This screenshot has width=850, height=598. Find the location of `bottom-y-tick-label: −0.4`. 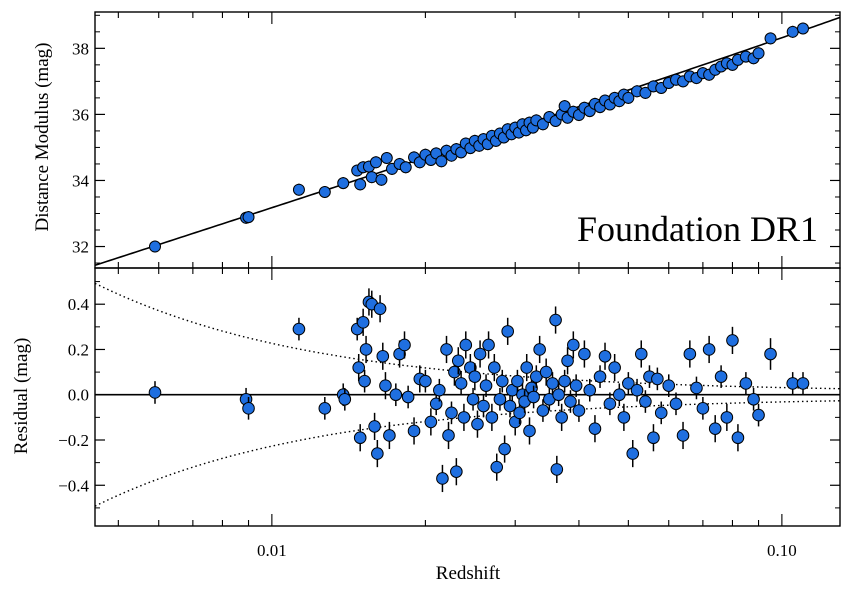

bottom-y-tick-label: −0.4 is located at coordinates (73, 485).